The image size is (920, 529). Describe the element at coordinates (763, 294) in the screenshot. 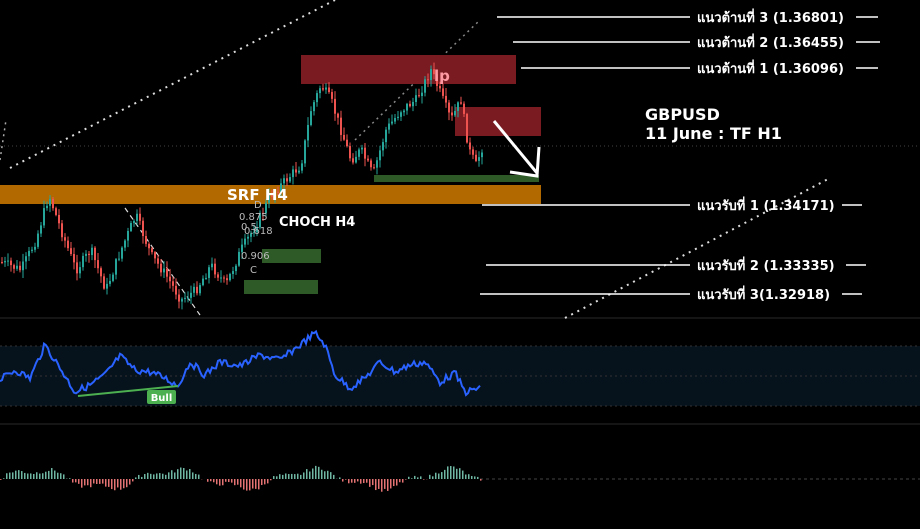

I see `support-3-label: แนวรับที่ 3(1.32918)` at that location.